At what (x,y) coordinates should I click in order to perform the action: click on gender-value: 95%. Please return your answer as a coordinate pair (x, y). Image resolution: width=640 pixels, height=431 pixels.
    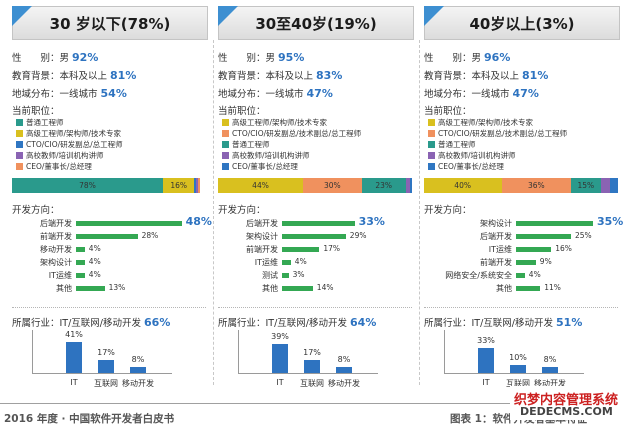
    Looking at the image, I should click on (291, 57).